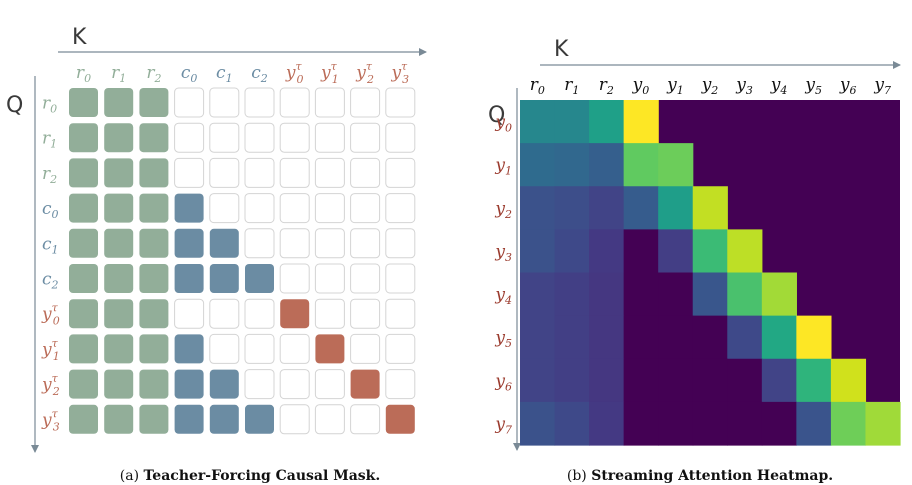 The height and width of the screenshot is (485, 912). Describe the element at coordinates (503, 167) in the screenshot. I see `row-label-y1: y1` at that location.